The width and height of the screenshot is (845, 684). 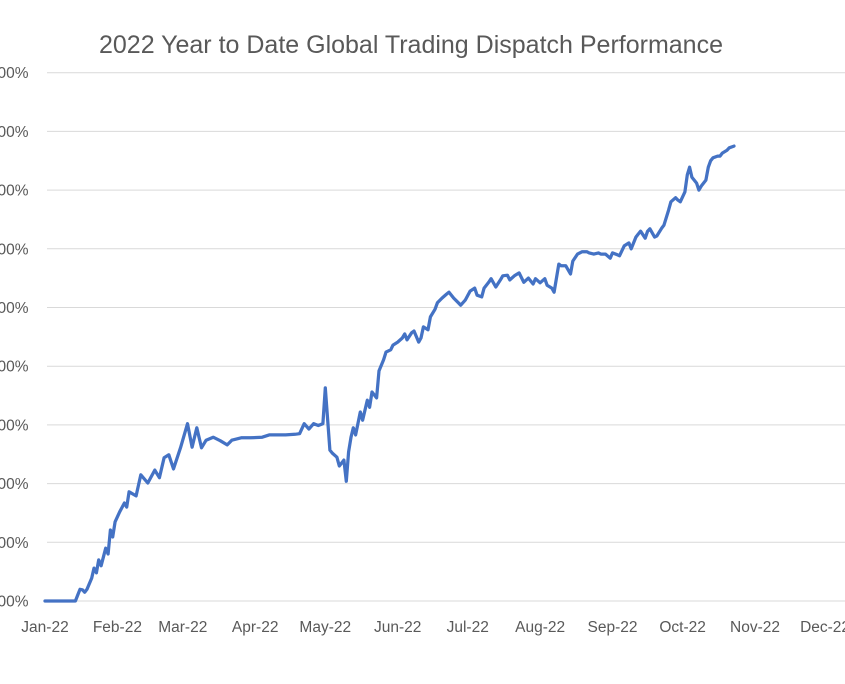 What do you see at coordinates (117, 627) in the screenshot?
I see `x-axis-tick-label: Feb-22` at bounding box center [117, 627].